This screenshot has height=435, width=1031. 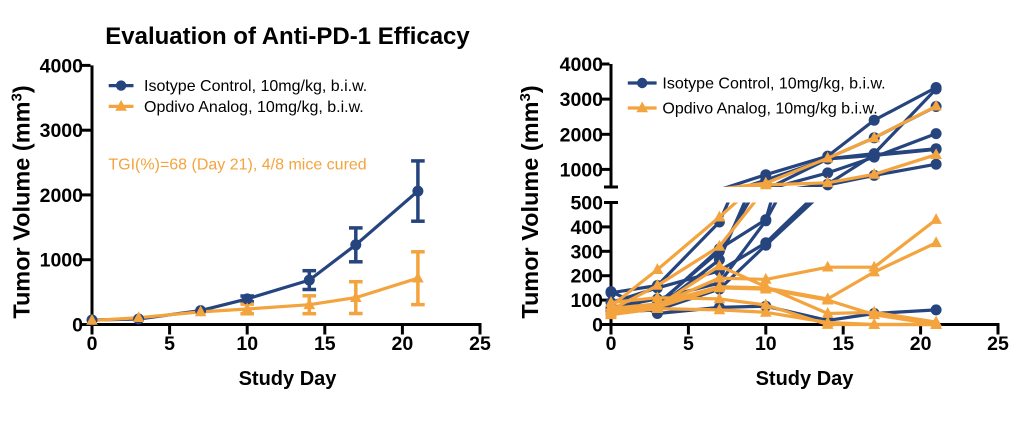 What do you see at coordinates (586, 277) in the screenshot?
I see `svg-text: 200` at bounding box center [586, 277].